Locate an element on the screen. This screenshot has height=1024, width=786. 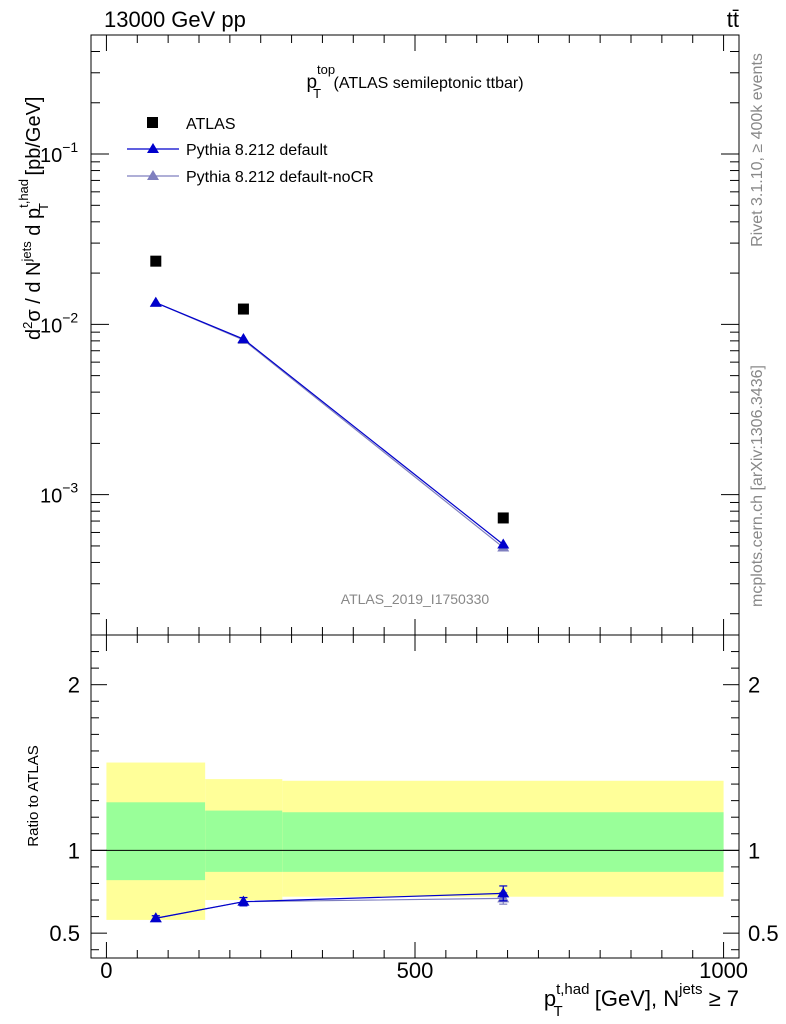
main-line-nocr is located at coordinates (329, 425).